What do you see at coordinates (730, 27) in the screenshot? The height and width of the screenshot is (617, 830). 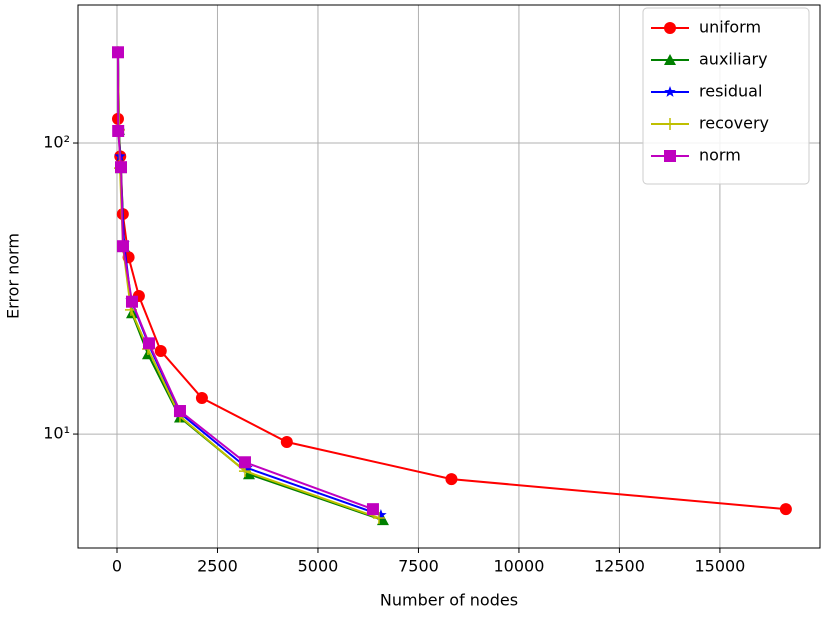 I see `legend-label: uniform` at bounding box center [730, 27].